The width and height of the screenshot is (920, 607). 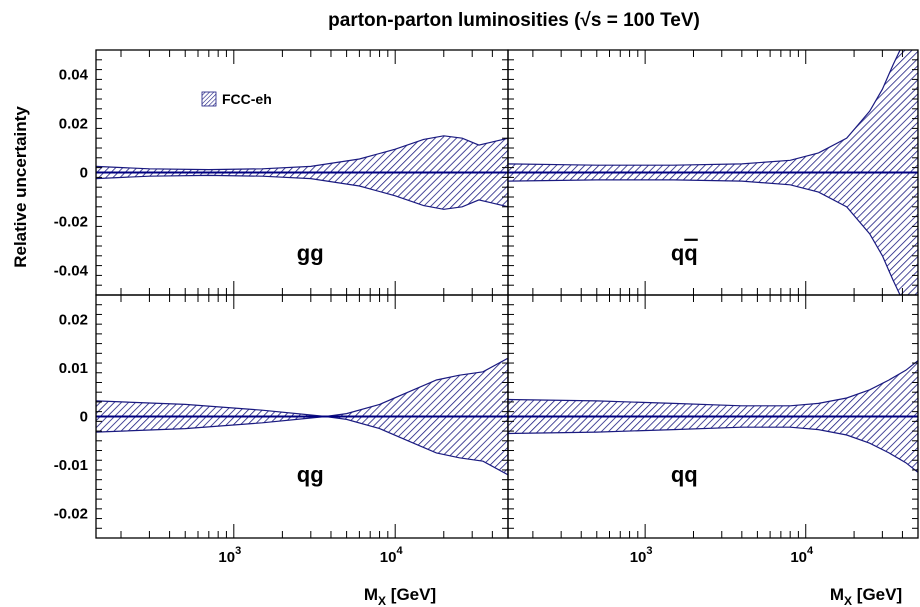 I want to click on process-label-qg: qg, so click(x=310, y=474).